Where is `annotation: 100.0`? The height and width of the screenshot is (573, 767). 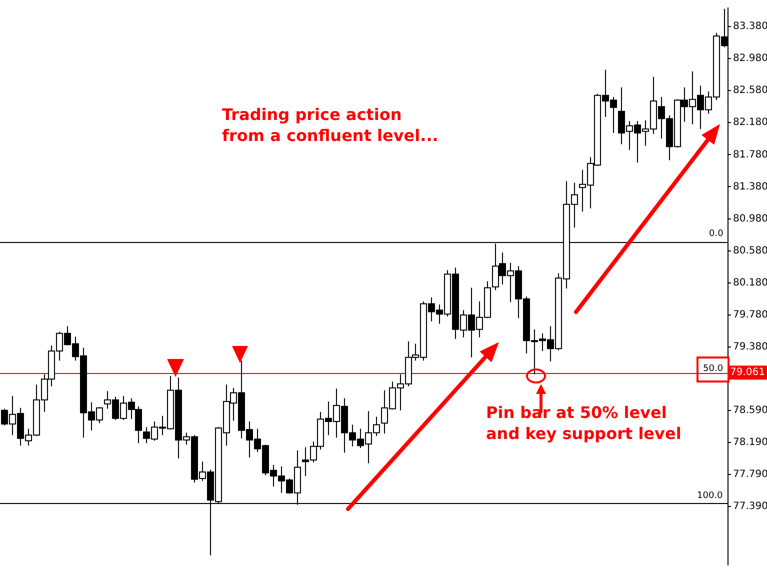
annotation: 100.0 is located at coordinates (710, 496).